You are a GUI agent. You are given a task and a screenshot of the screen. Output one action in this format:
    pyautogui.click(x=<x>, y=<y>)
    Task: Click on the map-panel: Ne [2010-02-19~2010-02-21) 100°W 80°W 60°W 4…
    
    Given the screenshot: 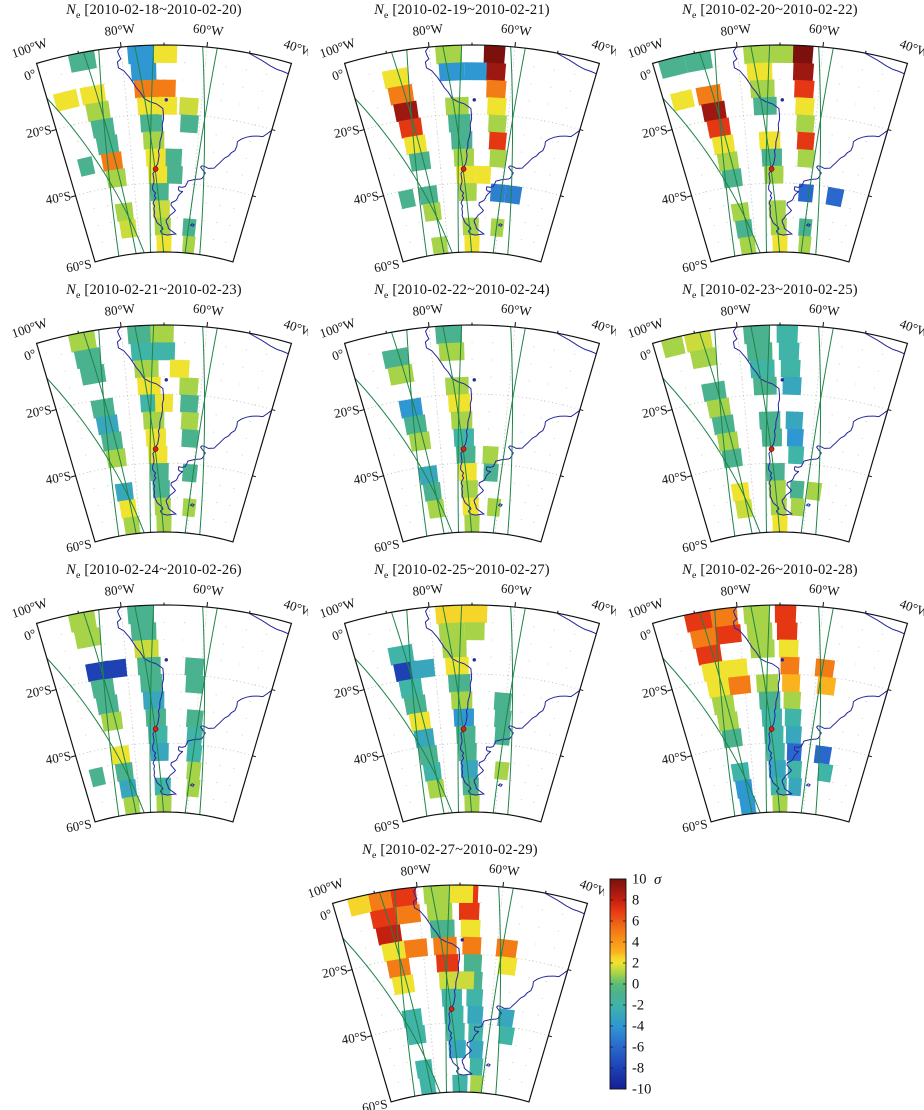 What is the action you would take?
    pyautogui.click(x=462, y=140)
    